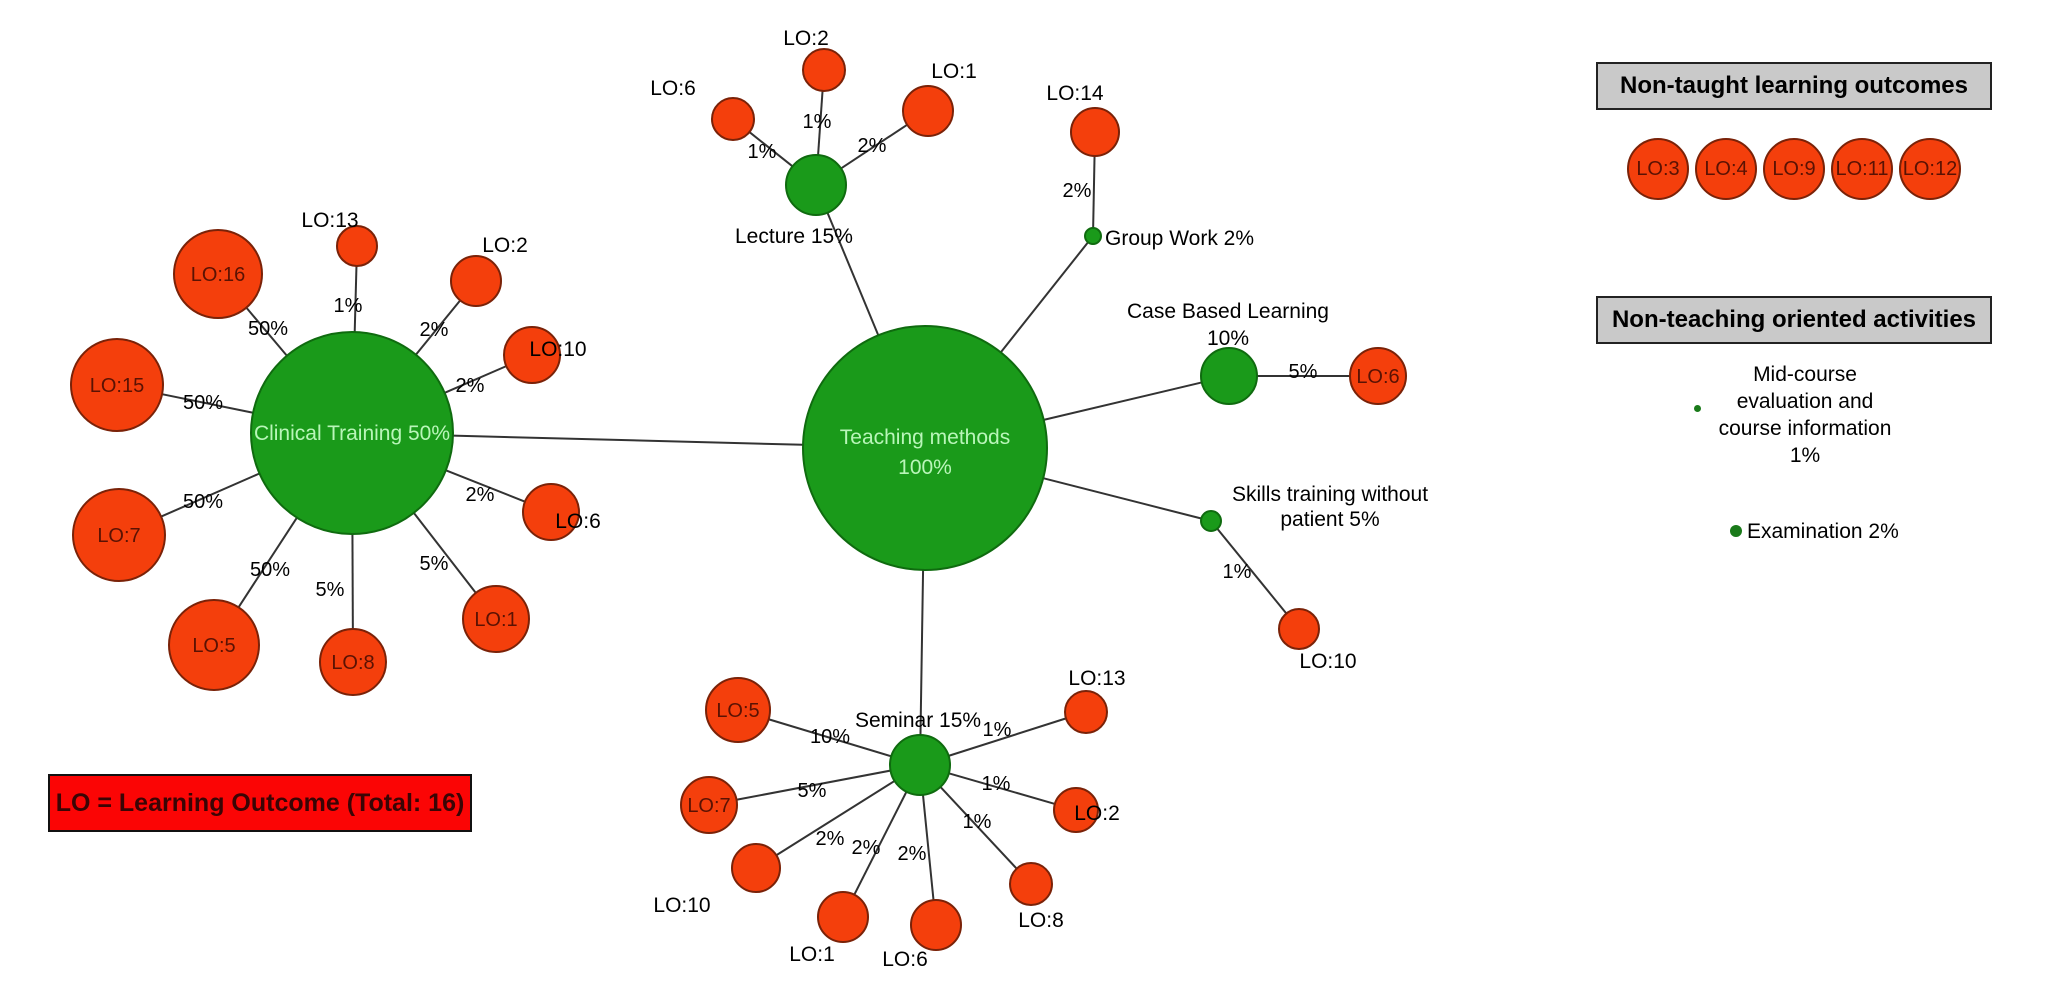  I want to click on edge-seminar-to-LO8, so click(978, 828).